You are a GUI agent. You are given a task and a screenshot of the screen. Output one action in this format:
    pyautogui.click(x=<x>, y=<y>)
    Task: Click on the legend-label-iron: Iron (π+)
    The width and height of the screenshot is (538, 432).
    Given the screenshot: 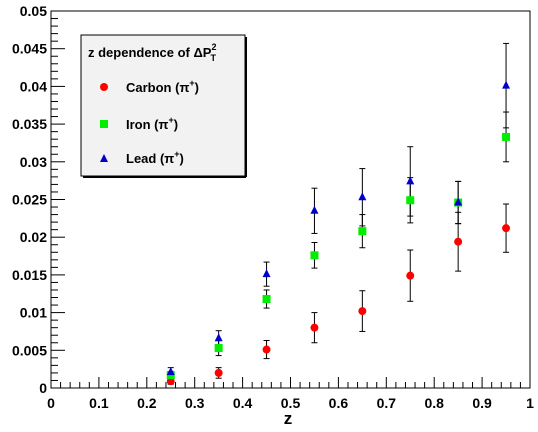 What is the action you would take?
    pyautogui.click(x=152, y=123)
    